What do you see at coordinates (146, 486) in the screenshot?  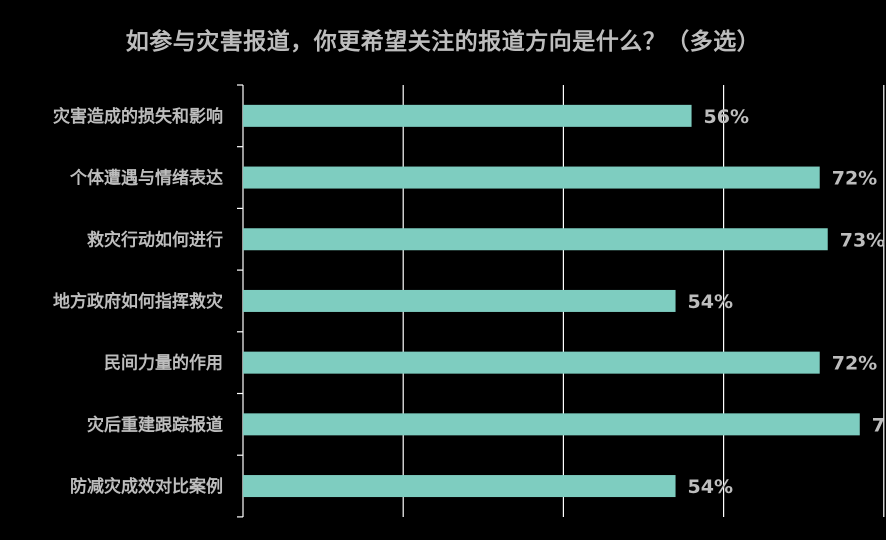 I see `category-label: 防减灾成效对比案例` at bounding box center [146, 486].